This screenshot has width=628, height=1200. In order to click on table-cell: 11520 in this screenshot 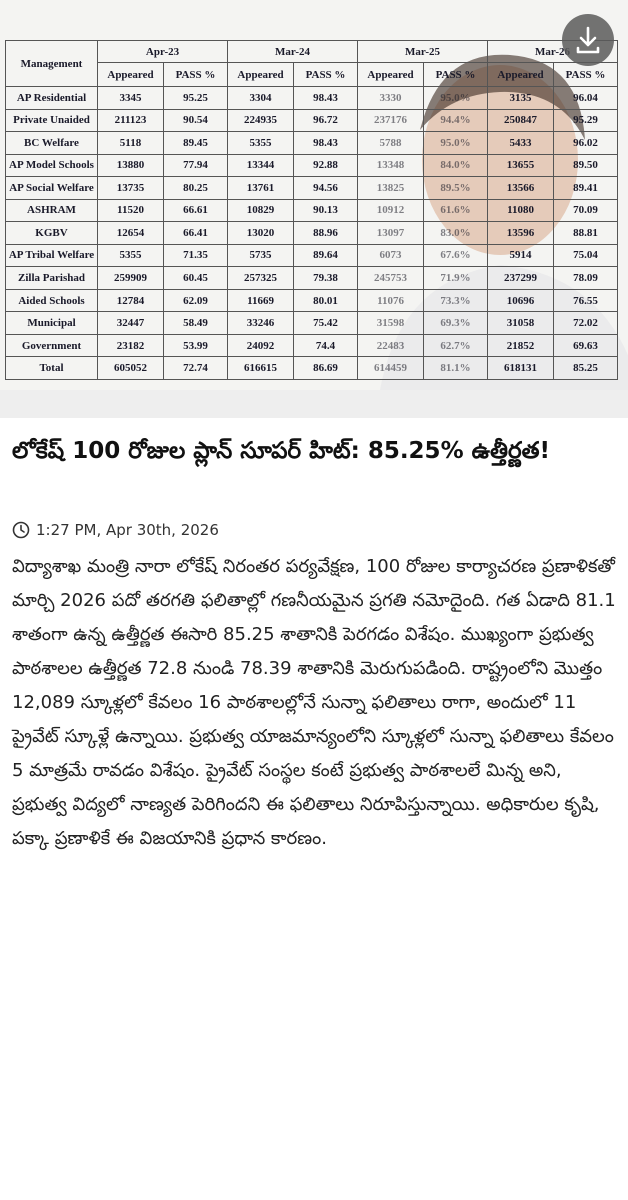, I will do `click(130, 210)`.